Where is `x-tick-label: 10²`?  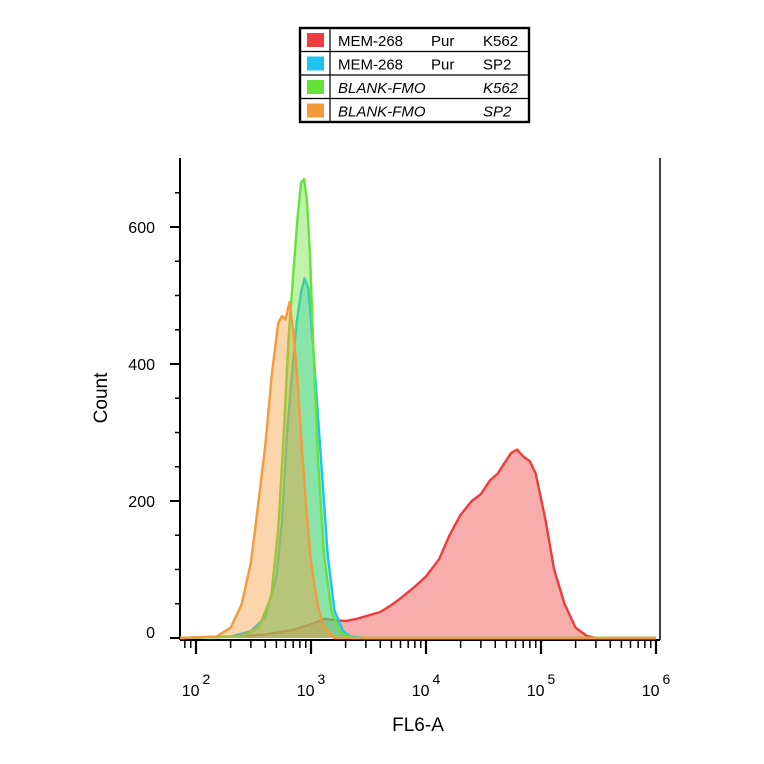 x-tick-label: 10² is located at coordinates (196, 685).